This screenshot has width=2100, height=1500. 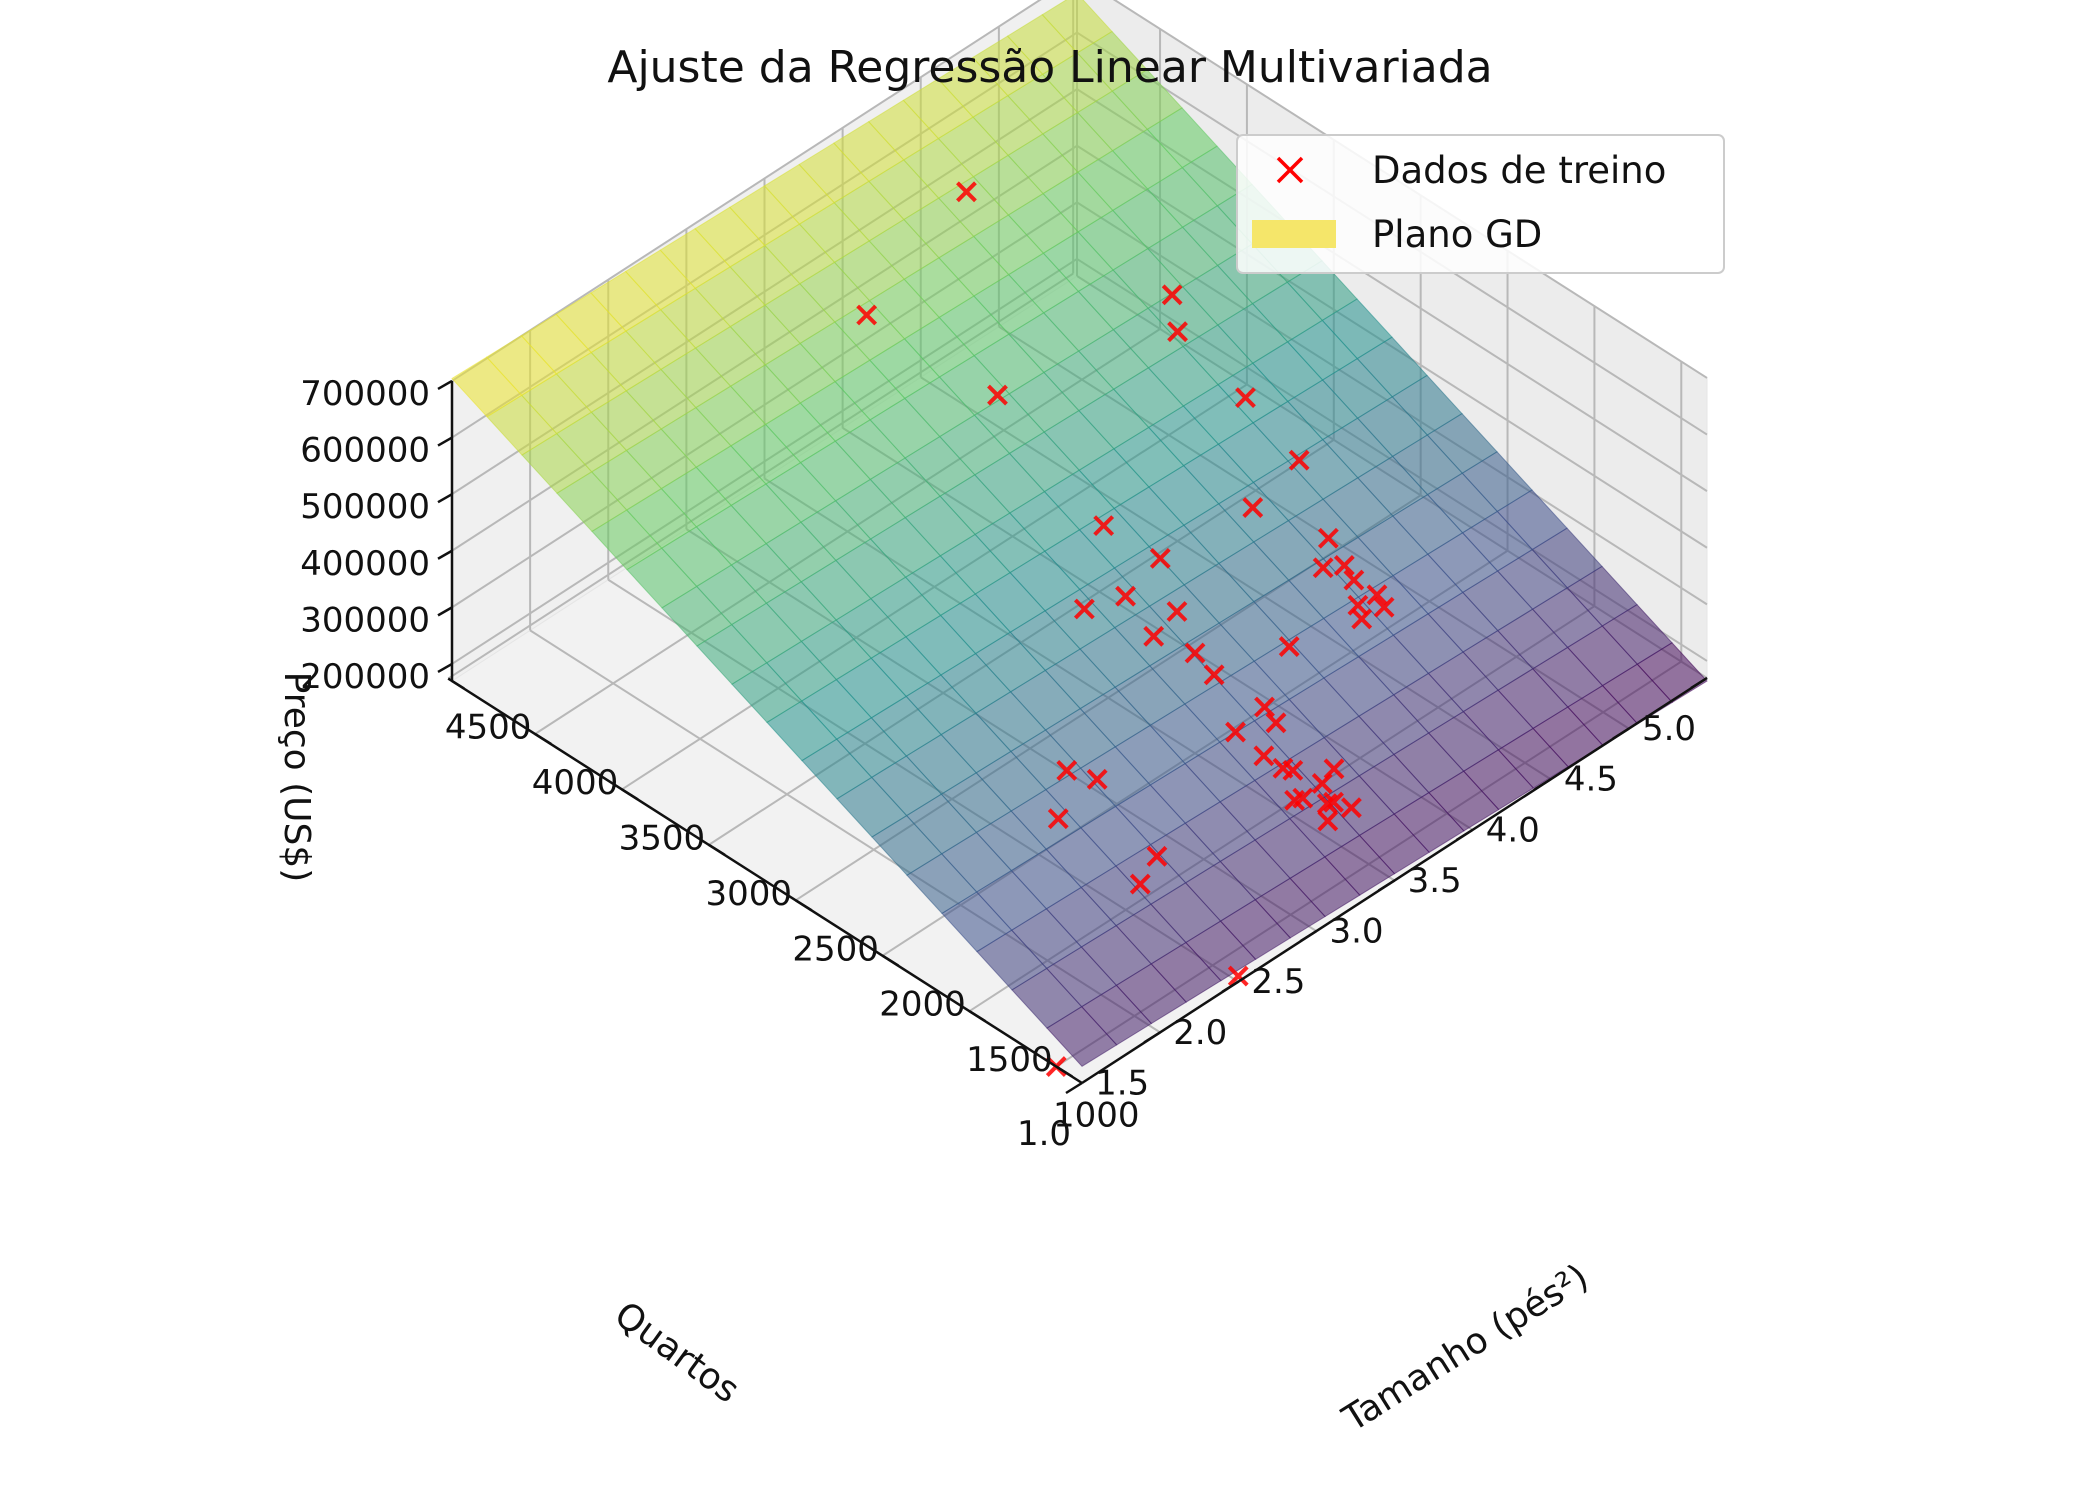 What do you see at coordinates (1465, 1349) in the screenshot?
I see `x-axis-label: Tamanho (pés²)` at bounding box center [1465, 1349].